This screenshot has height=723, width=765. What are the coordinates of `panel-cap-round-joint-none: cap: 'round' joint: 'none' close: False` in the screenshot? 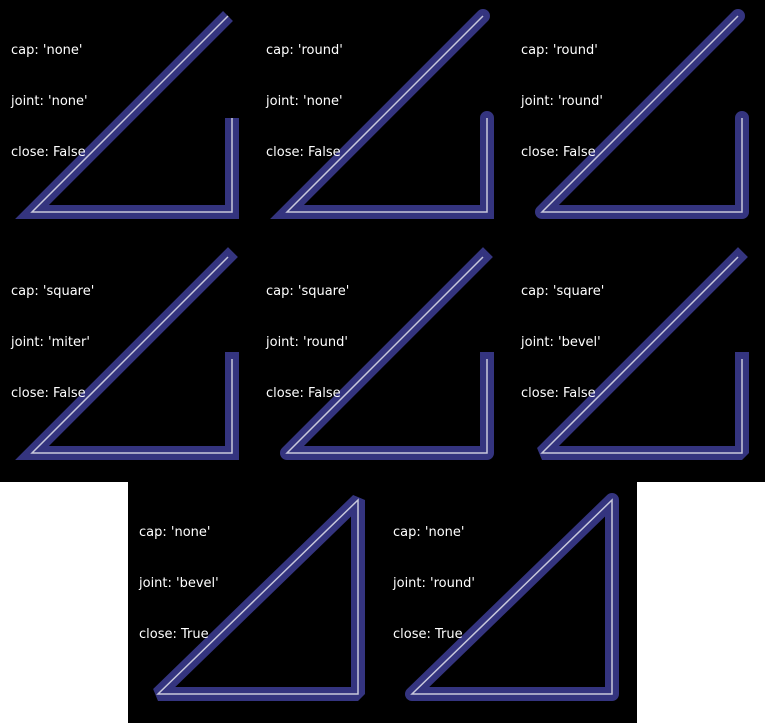 It's located at (382, 120).